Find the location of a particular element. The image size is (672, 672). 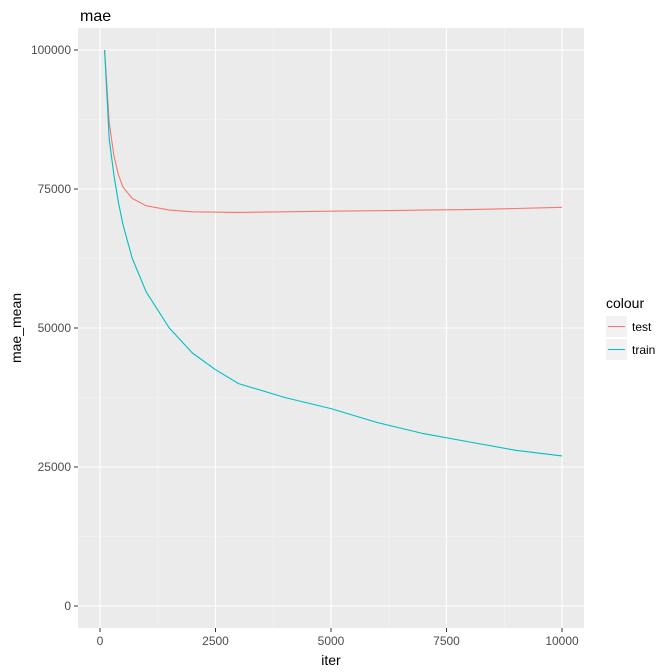

x-axis: 0 2500 5000 7500 10000 is located at coordinates (338, 638).